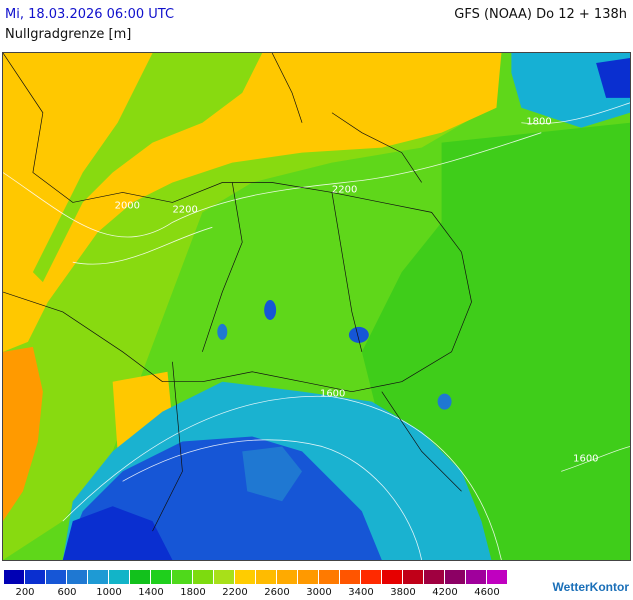  What do you see at coordinates (23, 434) in the screenshot?
I see `field-orange-west` at bounding box center [23, 434].